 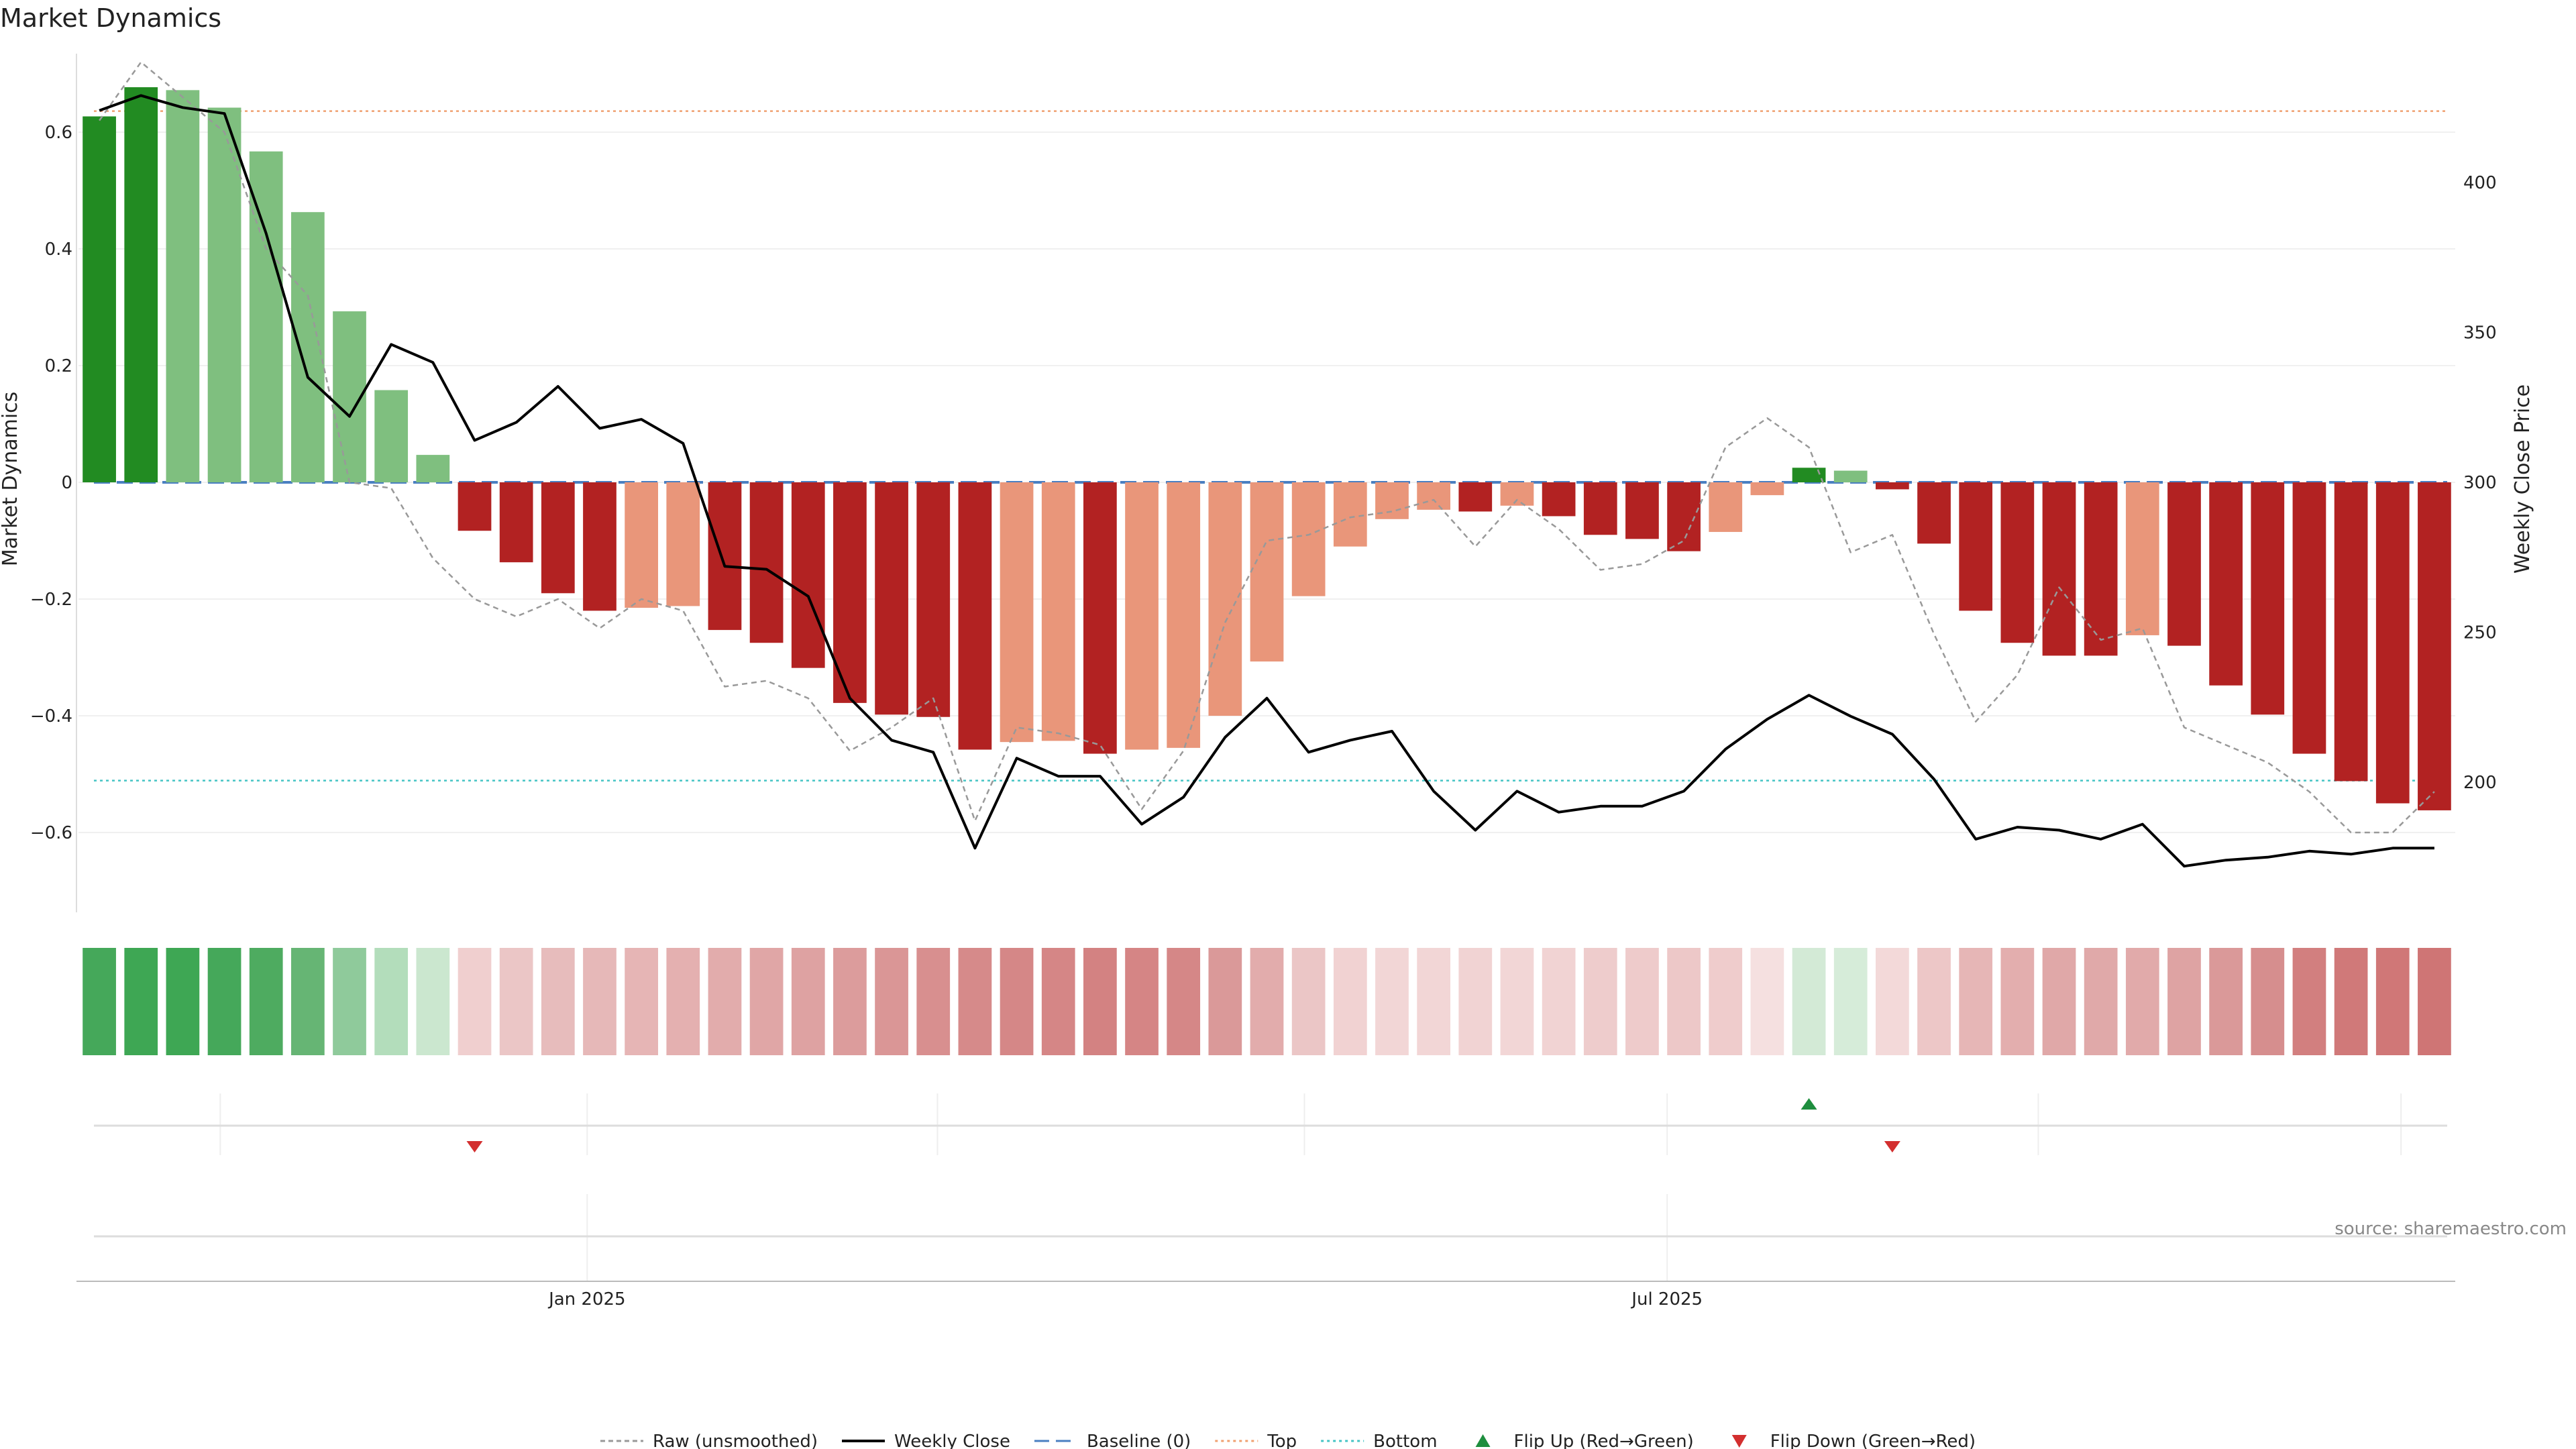 What do you see at coordinates (51, 833) in the screenshot?
I see `y-tick-label: −0.6` at bounding box center [51, 833].